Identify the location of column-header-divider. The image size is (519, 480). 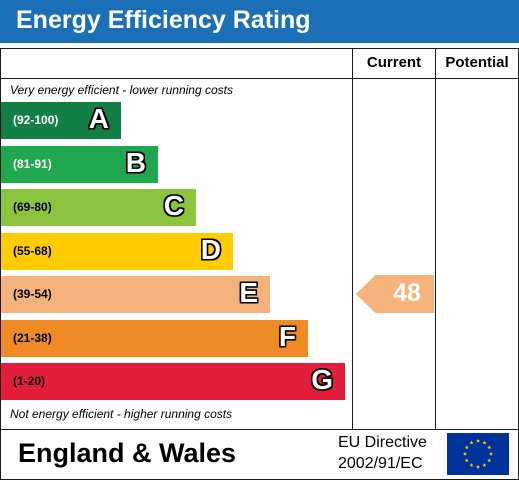
(259, 78).